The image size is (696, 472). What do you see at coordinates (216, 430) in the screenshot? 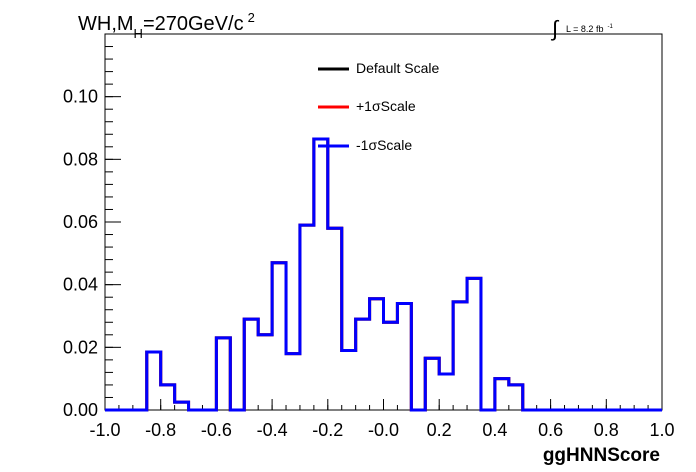
I see `x-tick-label: -0.6` at bounding box center [216, 430].